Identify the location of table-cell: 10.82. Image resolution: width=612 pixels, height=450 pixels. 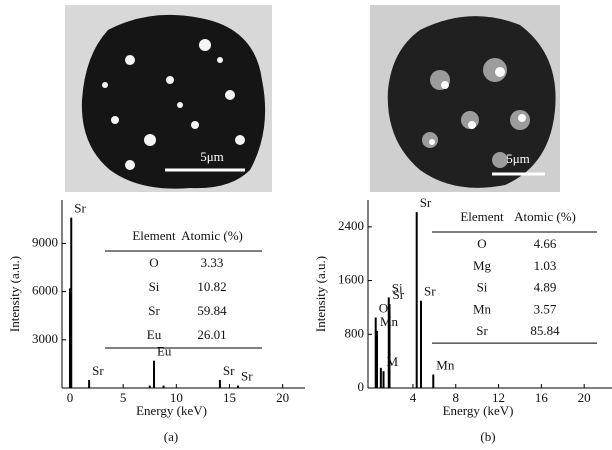
(211, 286).